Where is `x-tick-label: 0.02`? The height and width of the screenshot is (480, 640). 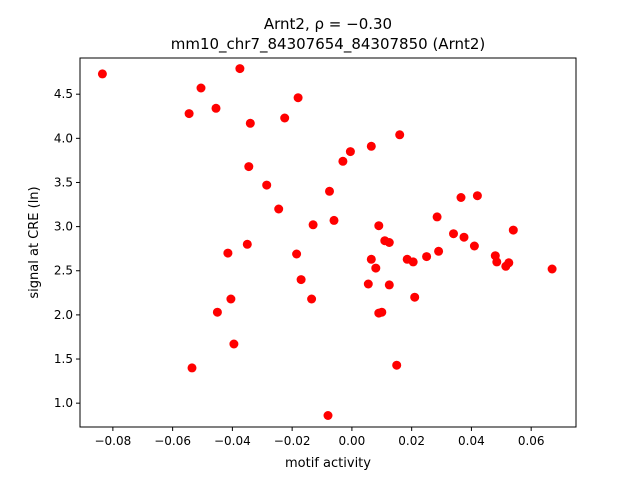
x-tick-label: 0.02 is located at coordinates (411, 441).